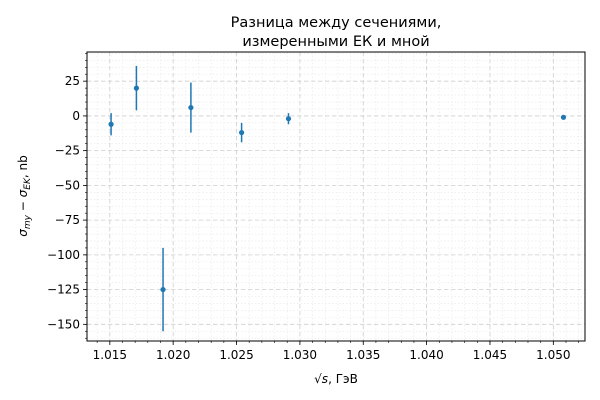  What do you see at coordinates (173, 355) in the screenshot?
I see `x-tick-label: 1.020` at bounding box center [173, 355].